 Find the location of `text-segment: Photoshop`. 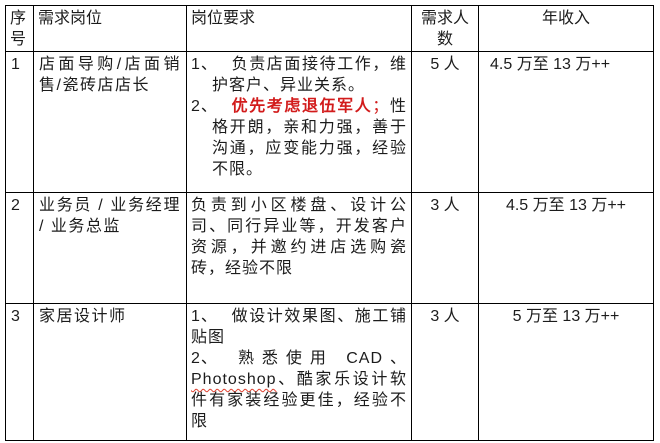

text-segment: Photoshop is located at coordinates (234, 379).